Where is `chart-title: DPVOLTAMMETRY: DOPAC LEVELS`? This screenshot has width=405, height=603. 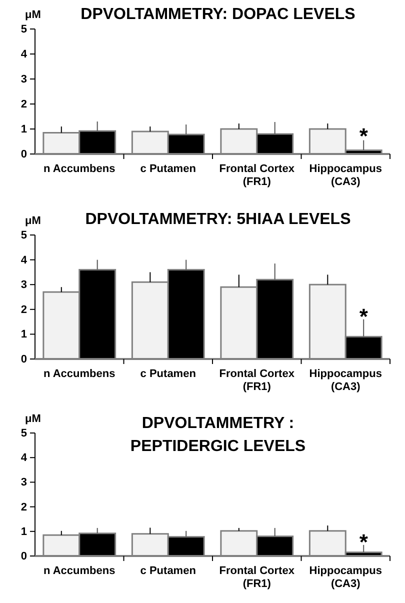 chart-title: DPVOLTAMMETRY: DOPAC LEVELS is located at coordinates (218, 14).